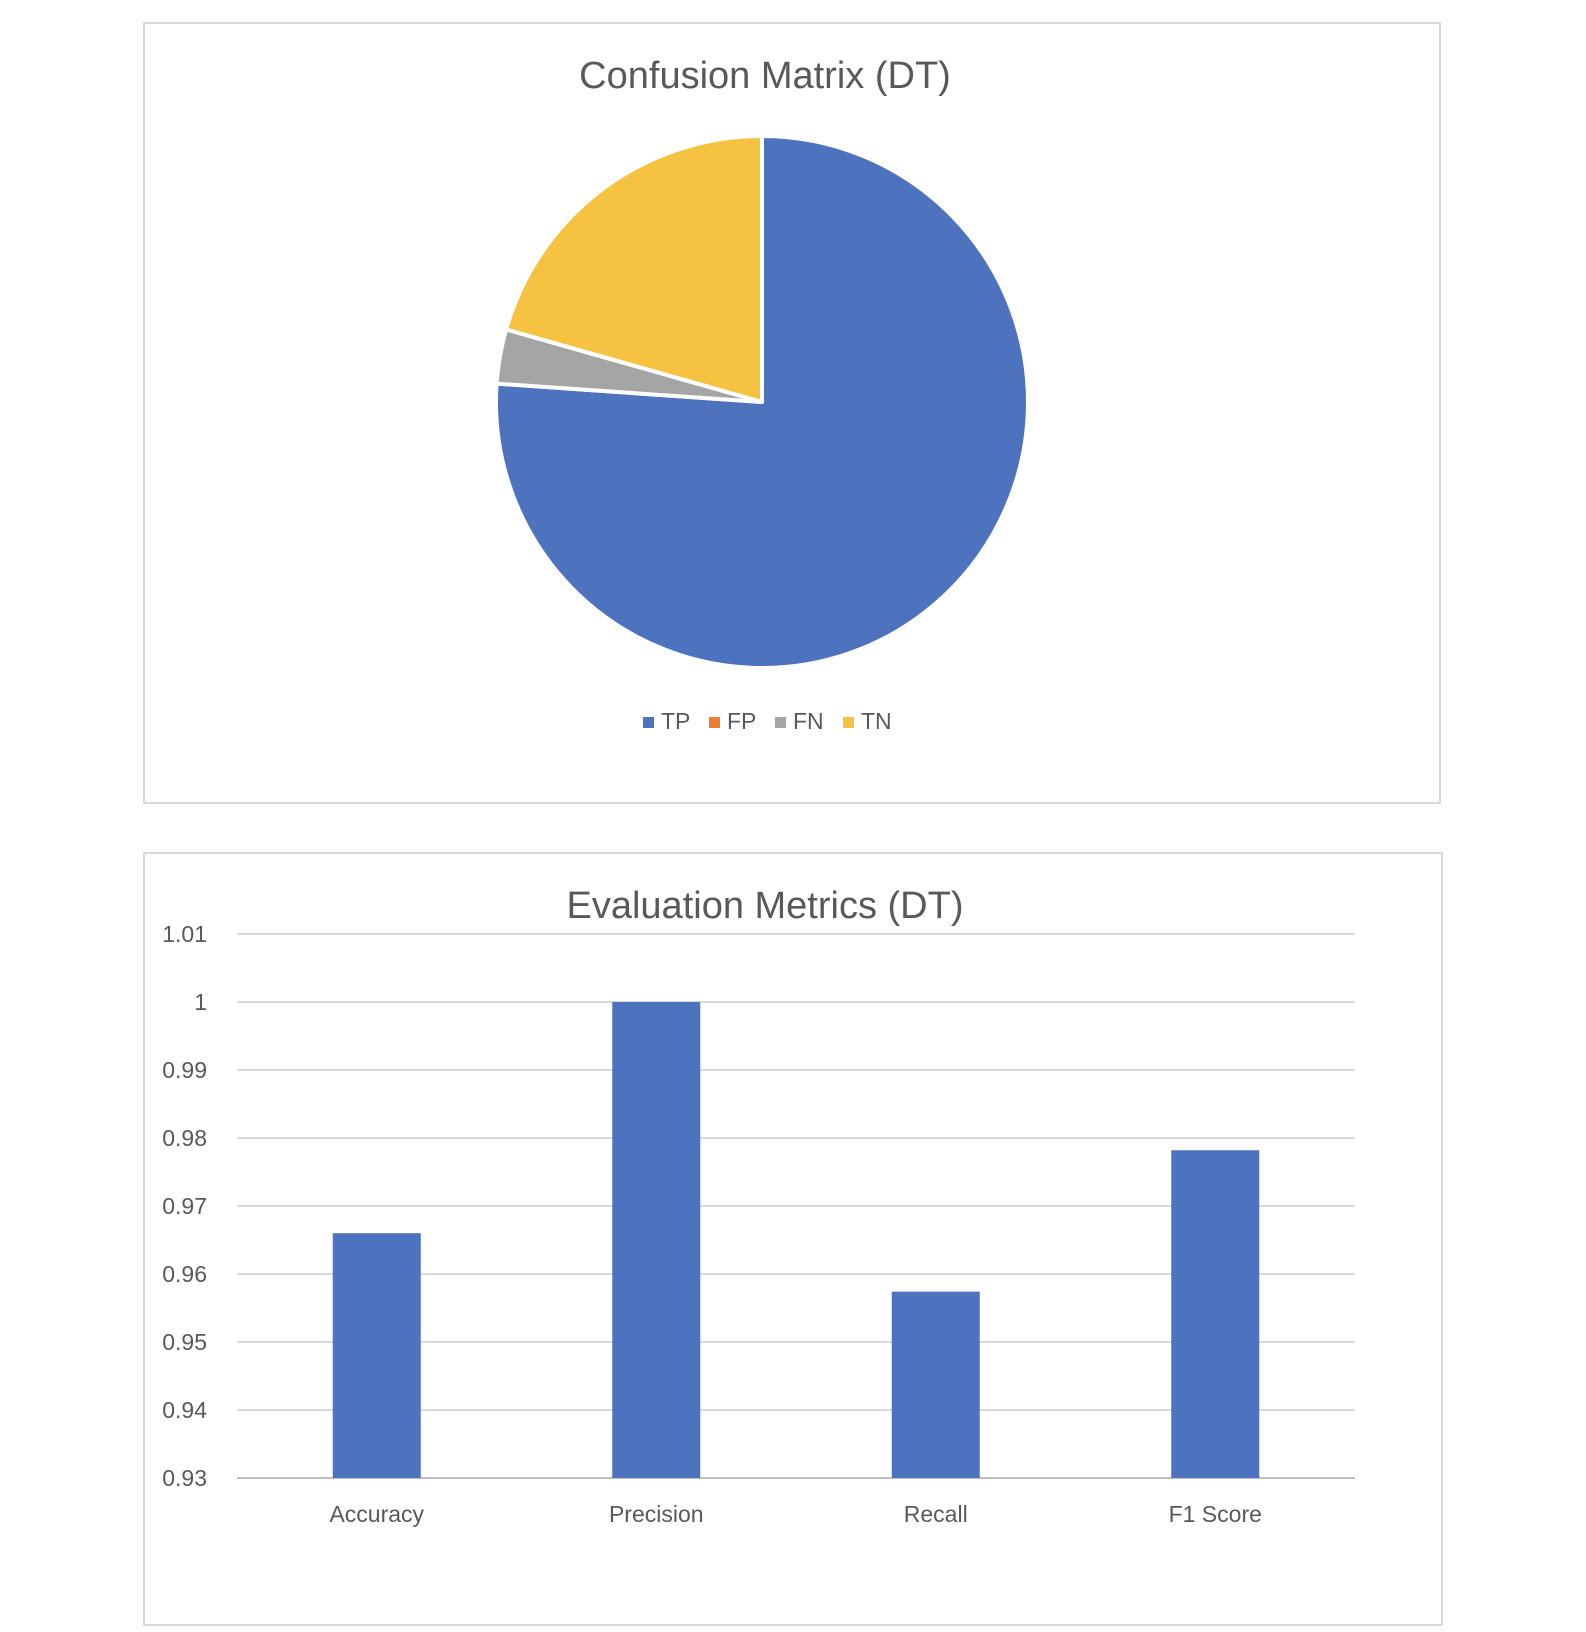  I want to click on bar-x-ticks: Accuracy Precision Recall F1 Score, so click(795, 1514).